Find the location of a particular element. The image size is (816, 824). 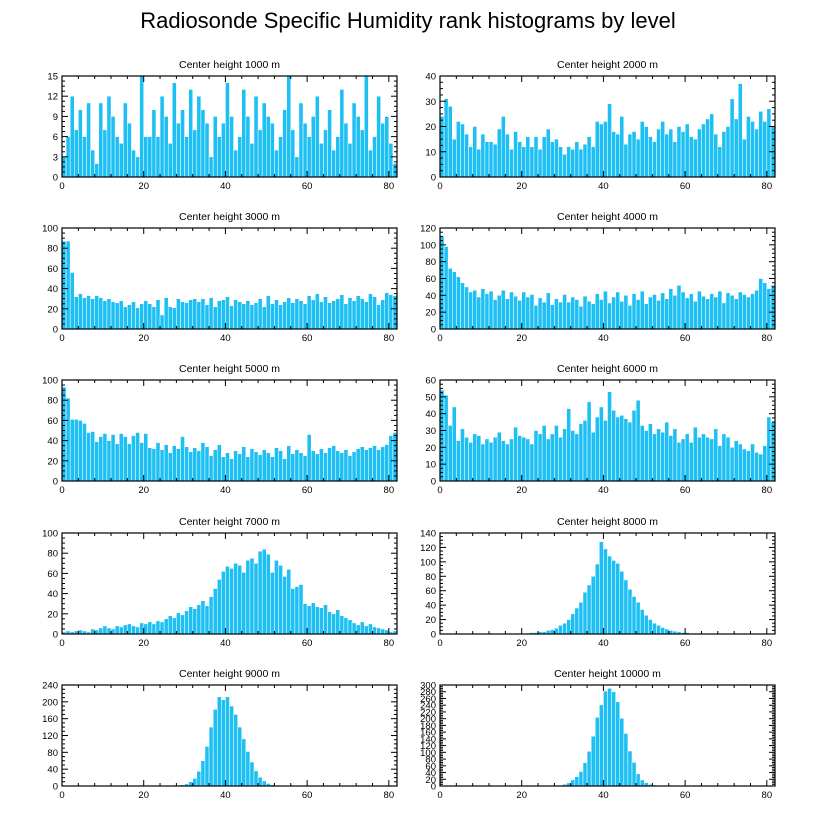

y-tick-label: 120 is located at coordinates (428, 548).